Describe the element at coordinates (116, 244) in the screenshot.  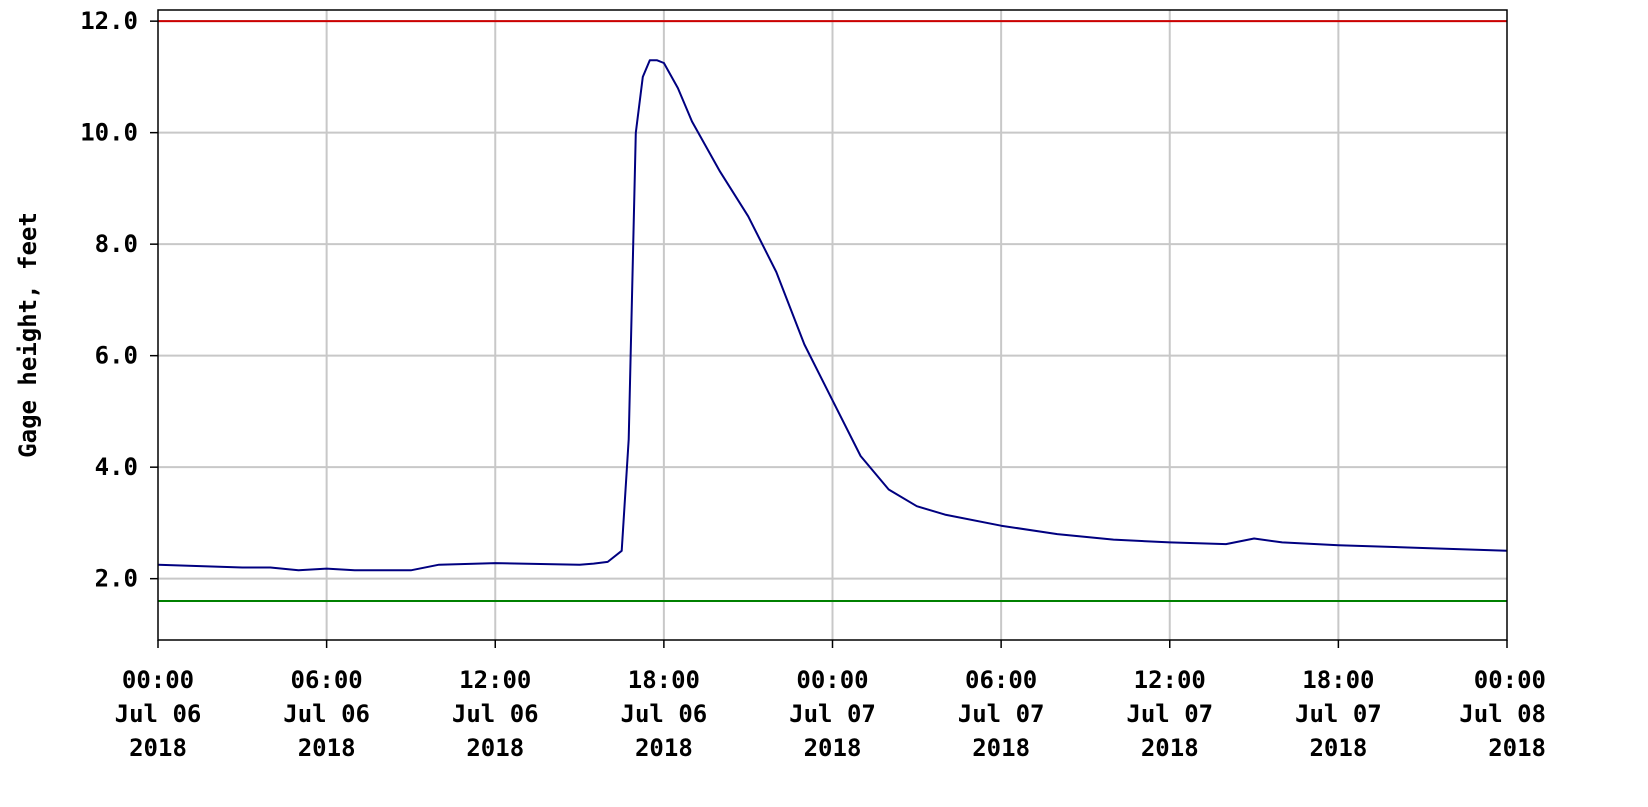
I see `y-tick-label: 8.0` at that location.